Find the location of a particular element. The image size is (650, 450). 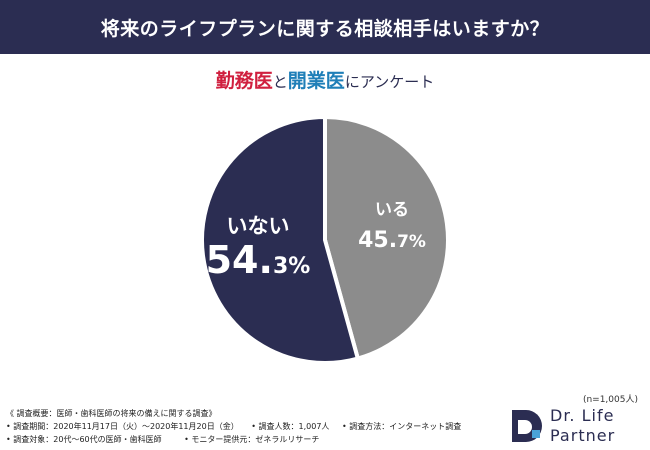

logo-line-1: Dr. Life is located at coordinates (582, 415).